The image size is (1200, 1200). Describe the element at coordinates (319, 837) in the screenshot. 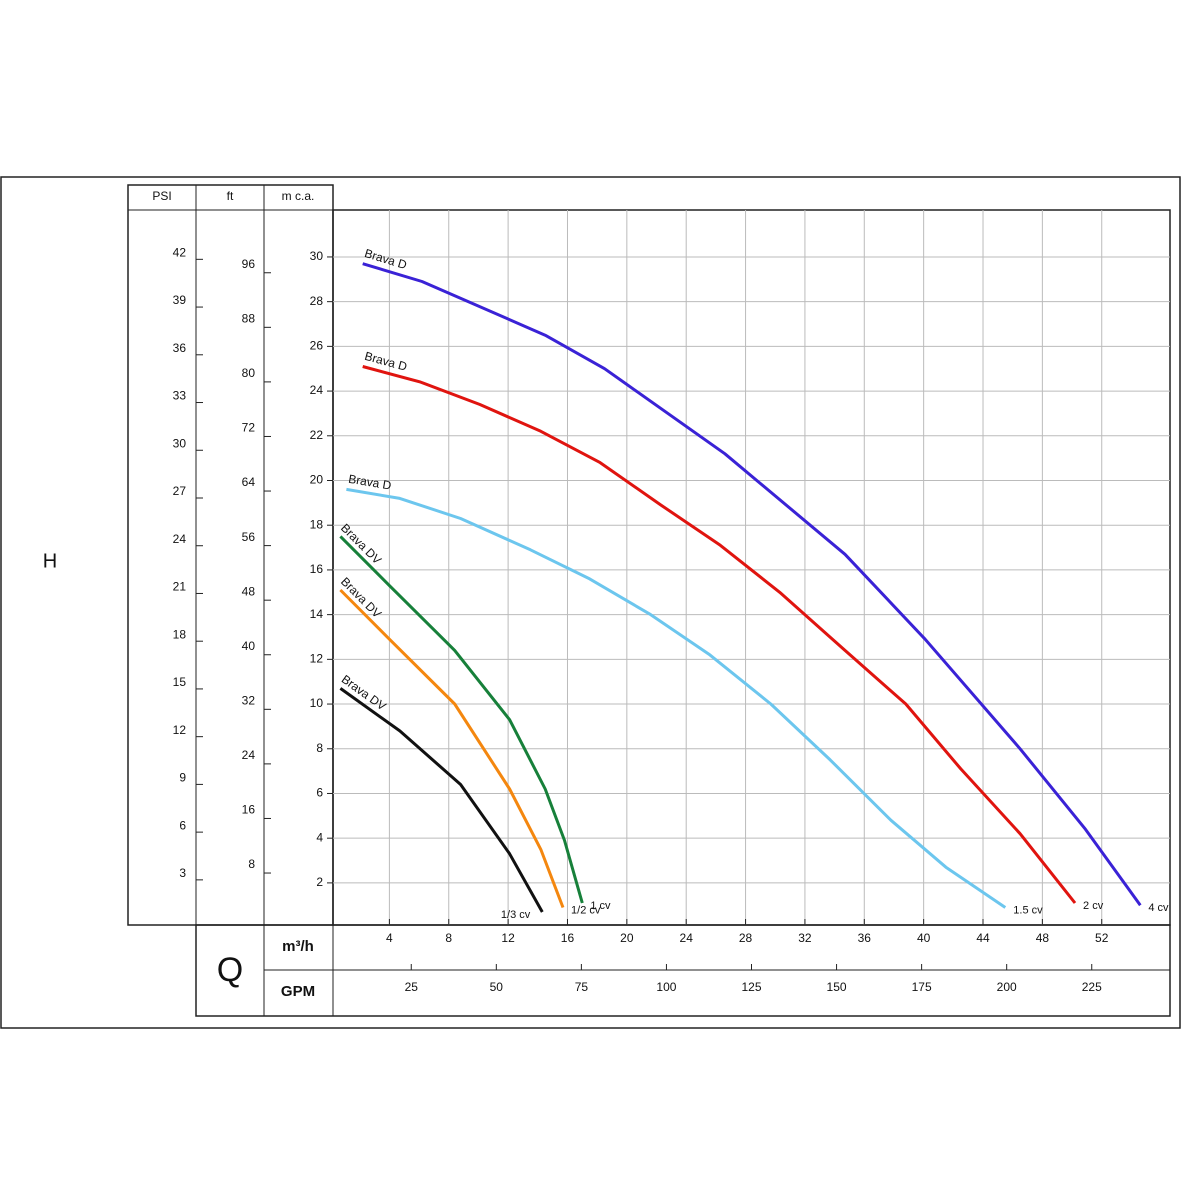

I see `y-tick-label: 4` at that location.